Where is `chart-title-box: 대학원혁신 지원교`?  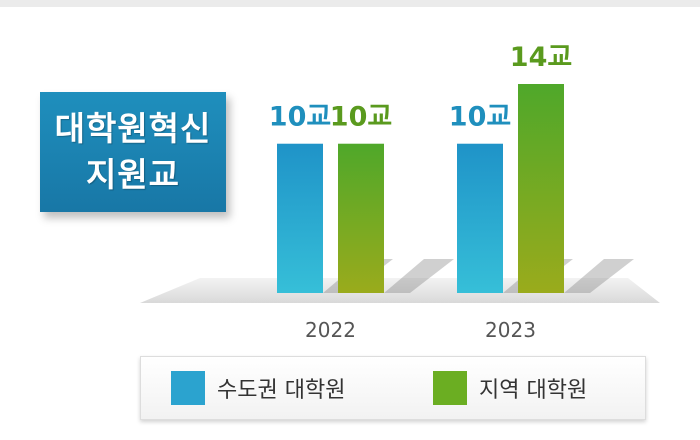 chart-title-box: 대학원혁신 지원교 is located at coordinates (133, 152).